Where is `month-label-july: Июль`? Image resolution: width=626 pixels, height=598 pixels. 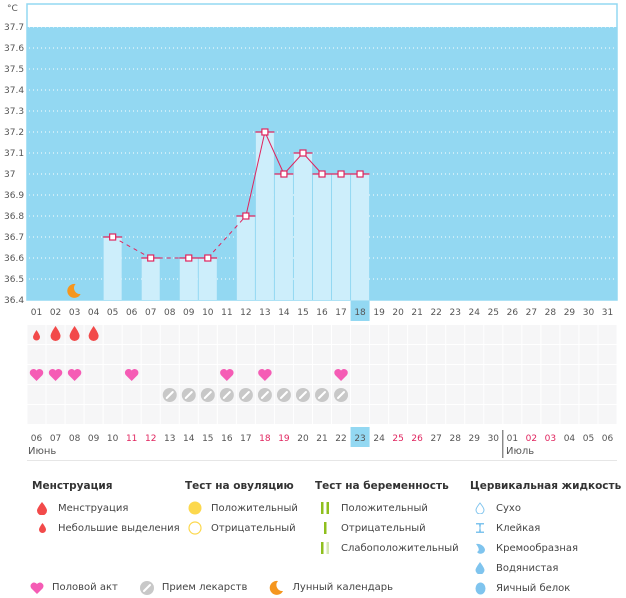 month-label-july: Июль is located at coordinates (520, 451).